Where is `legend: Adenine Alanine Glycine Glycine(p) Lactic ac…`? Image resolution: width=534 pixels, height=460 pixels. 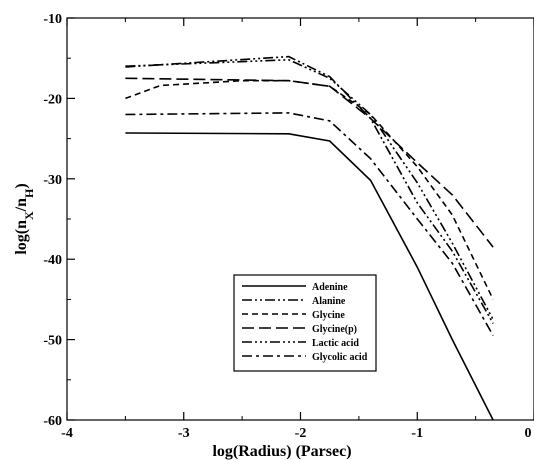 legend: Adenine Alanine Glycine Glycine(p) Lactic ac… is located at coordinates (305, 323).